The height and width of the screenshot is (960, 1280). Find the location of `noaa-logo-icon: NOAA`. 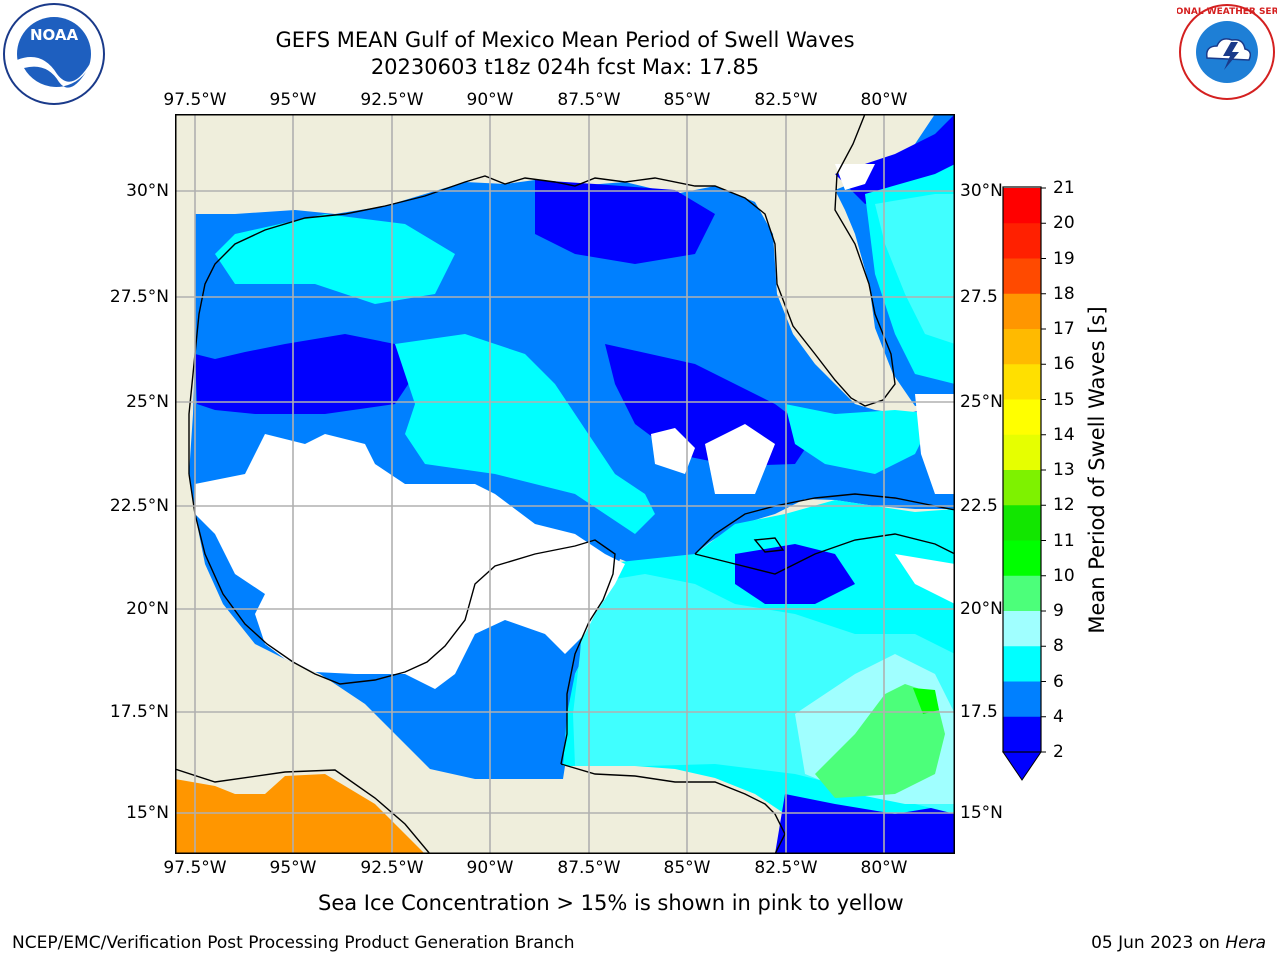

noaa-logo-icon: NOAA is located at coordinates (54, 54).